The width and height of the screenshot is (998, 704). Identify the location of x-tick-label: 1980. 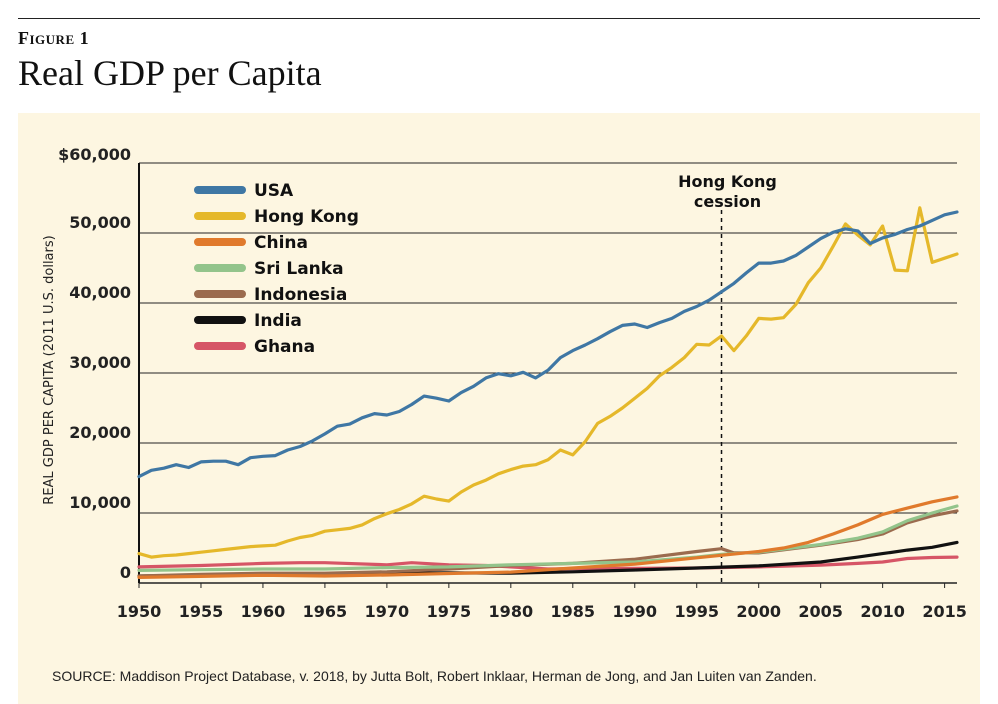
(511, 611).